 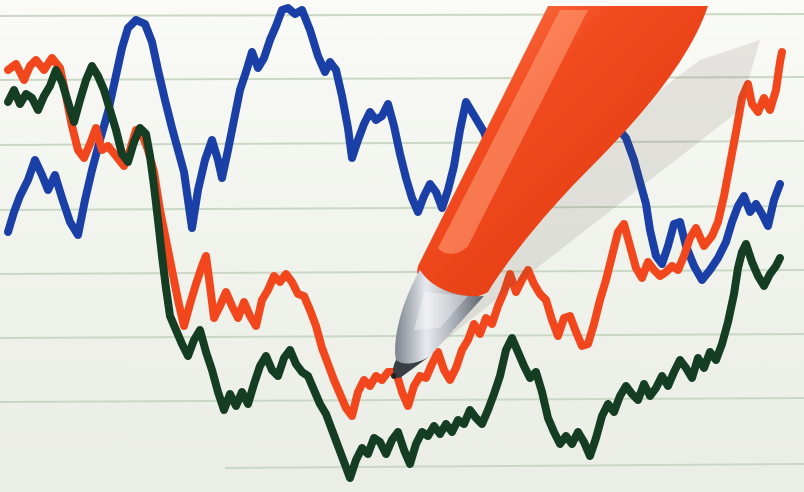 I want to click on pen-ball, so click(x=394, y=376).